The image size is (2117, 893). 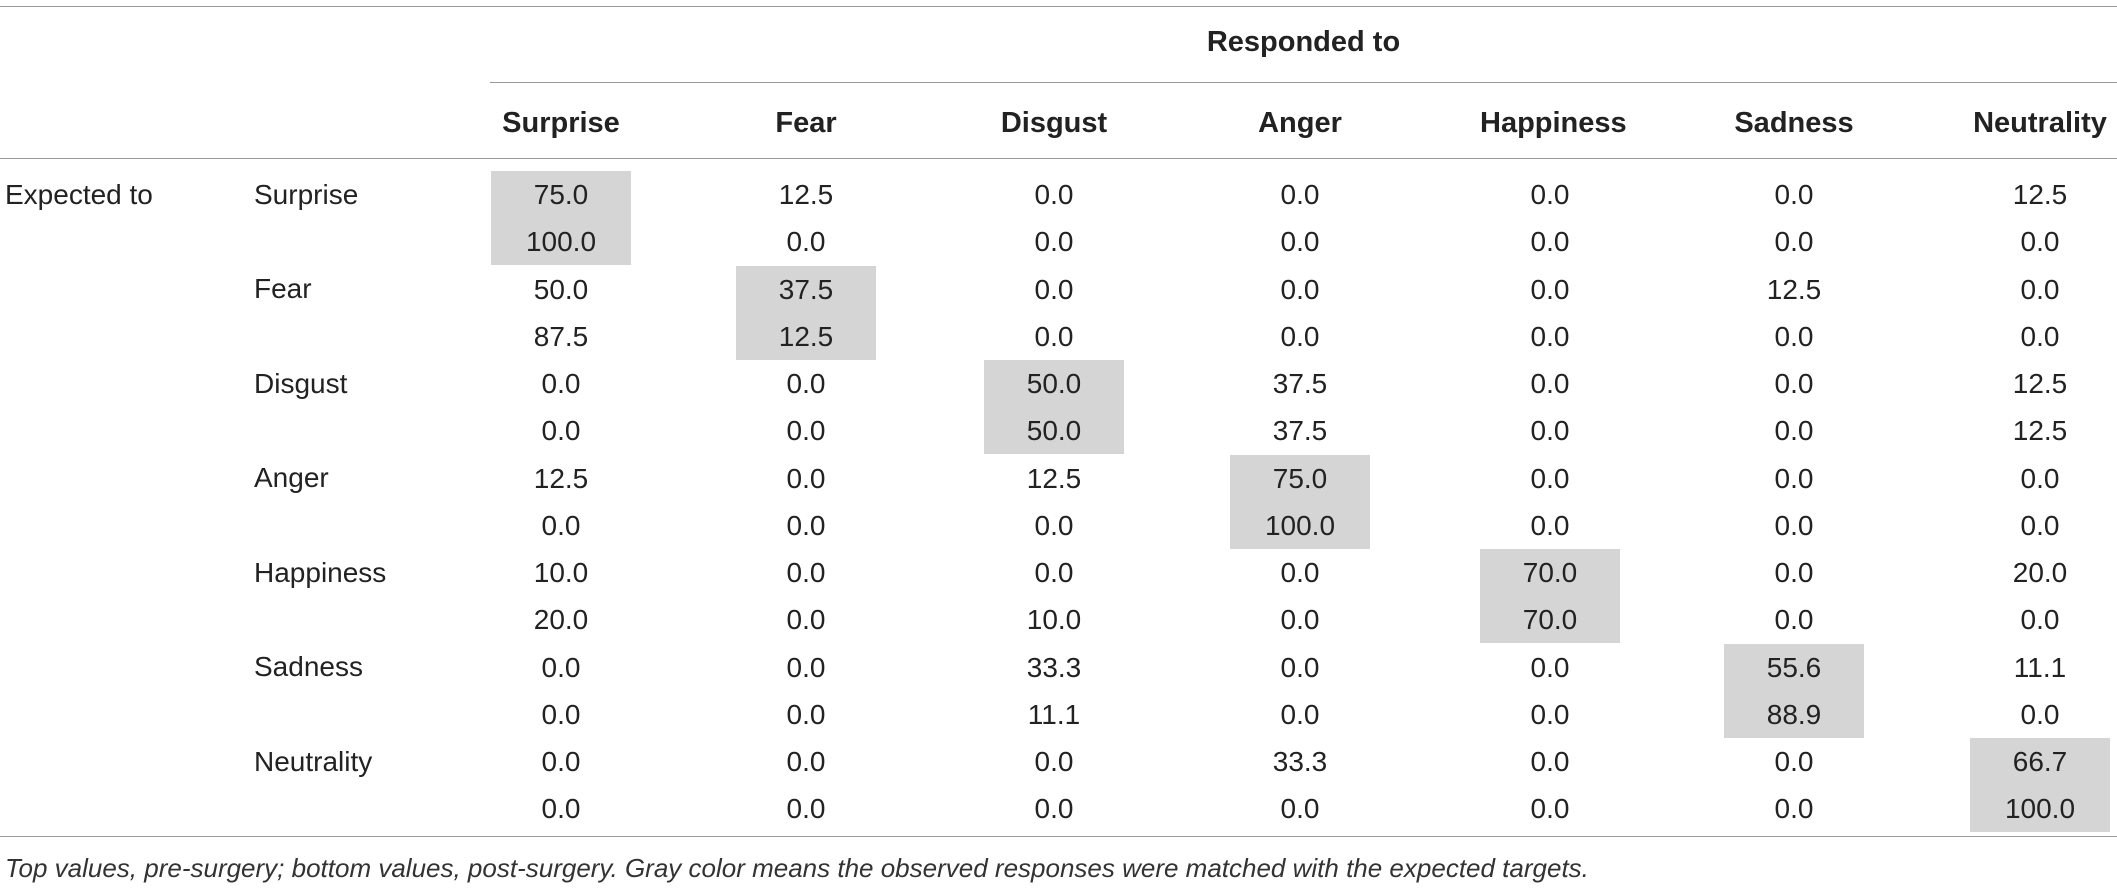 What do you see at coordinates (561, 667) in the screenshot?
I see `cell-pre-sadness-surprise: 0.0` at bounding box center [561, 667].